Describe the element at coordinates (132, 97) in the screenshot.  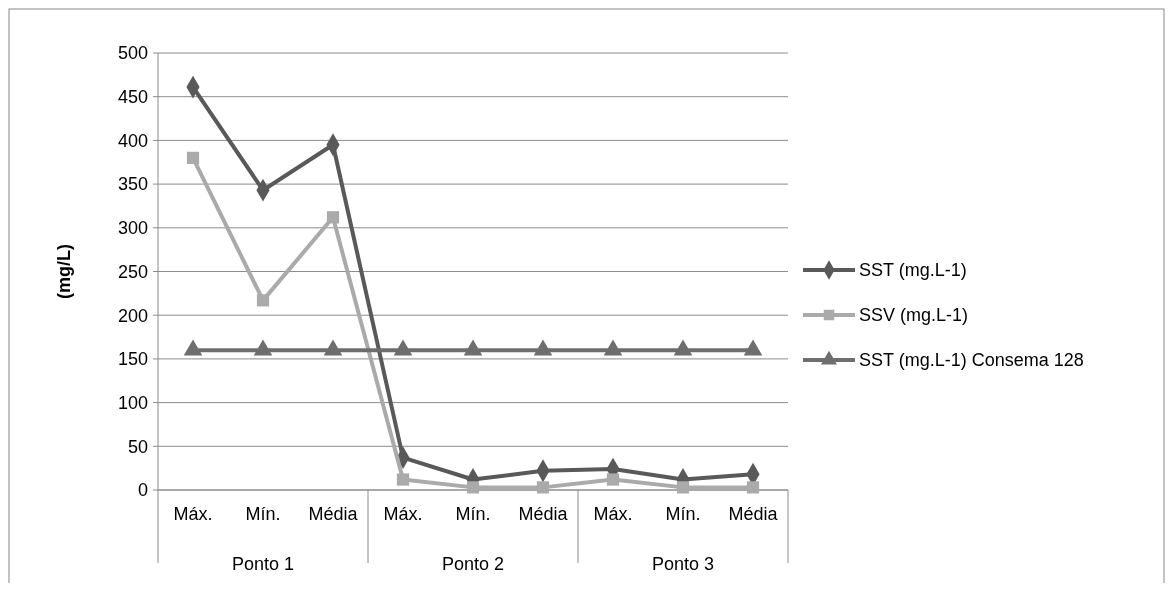
I see `y-tick-label: 450` at that location.